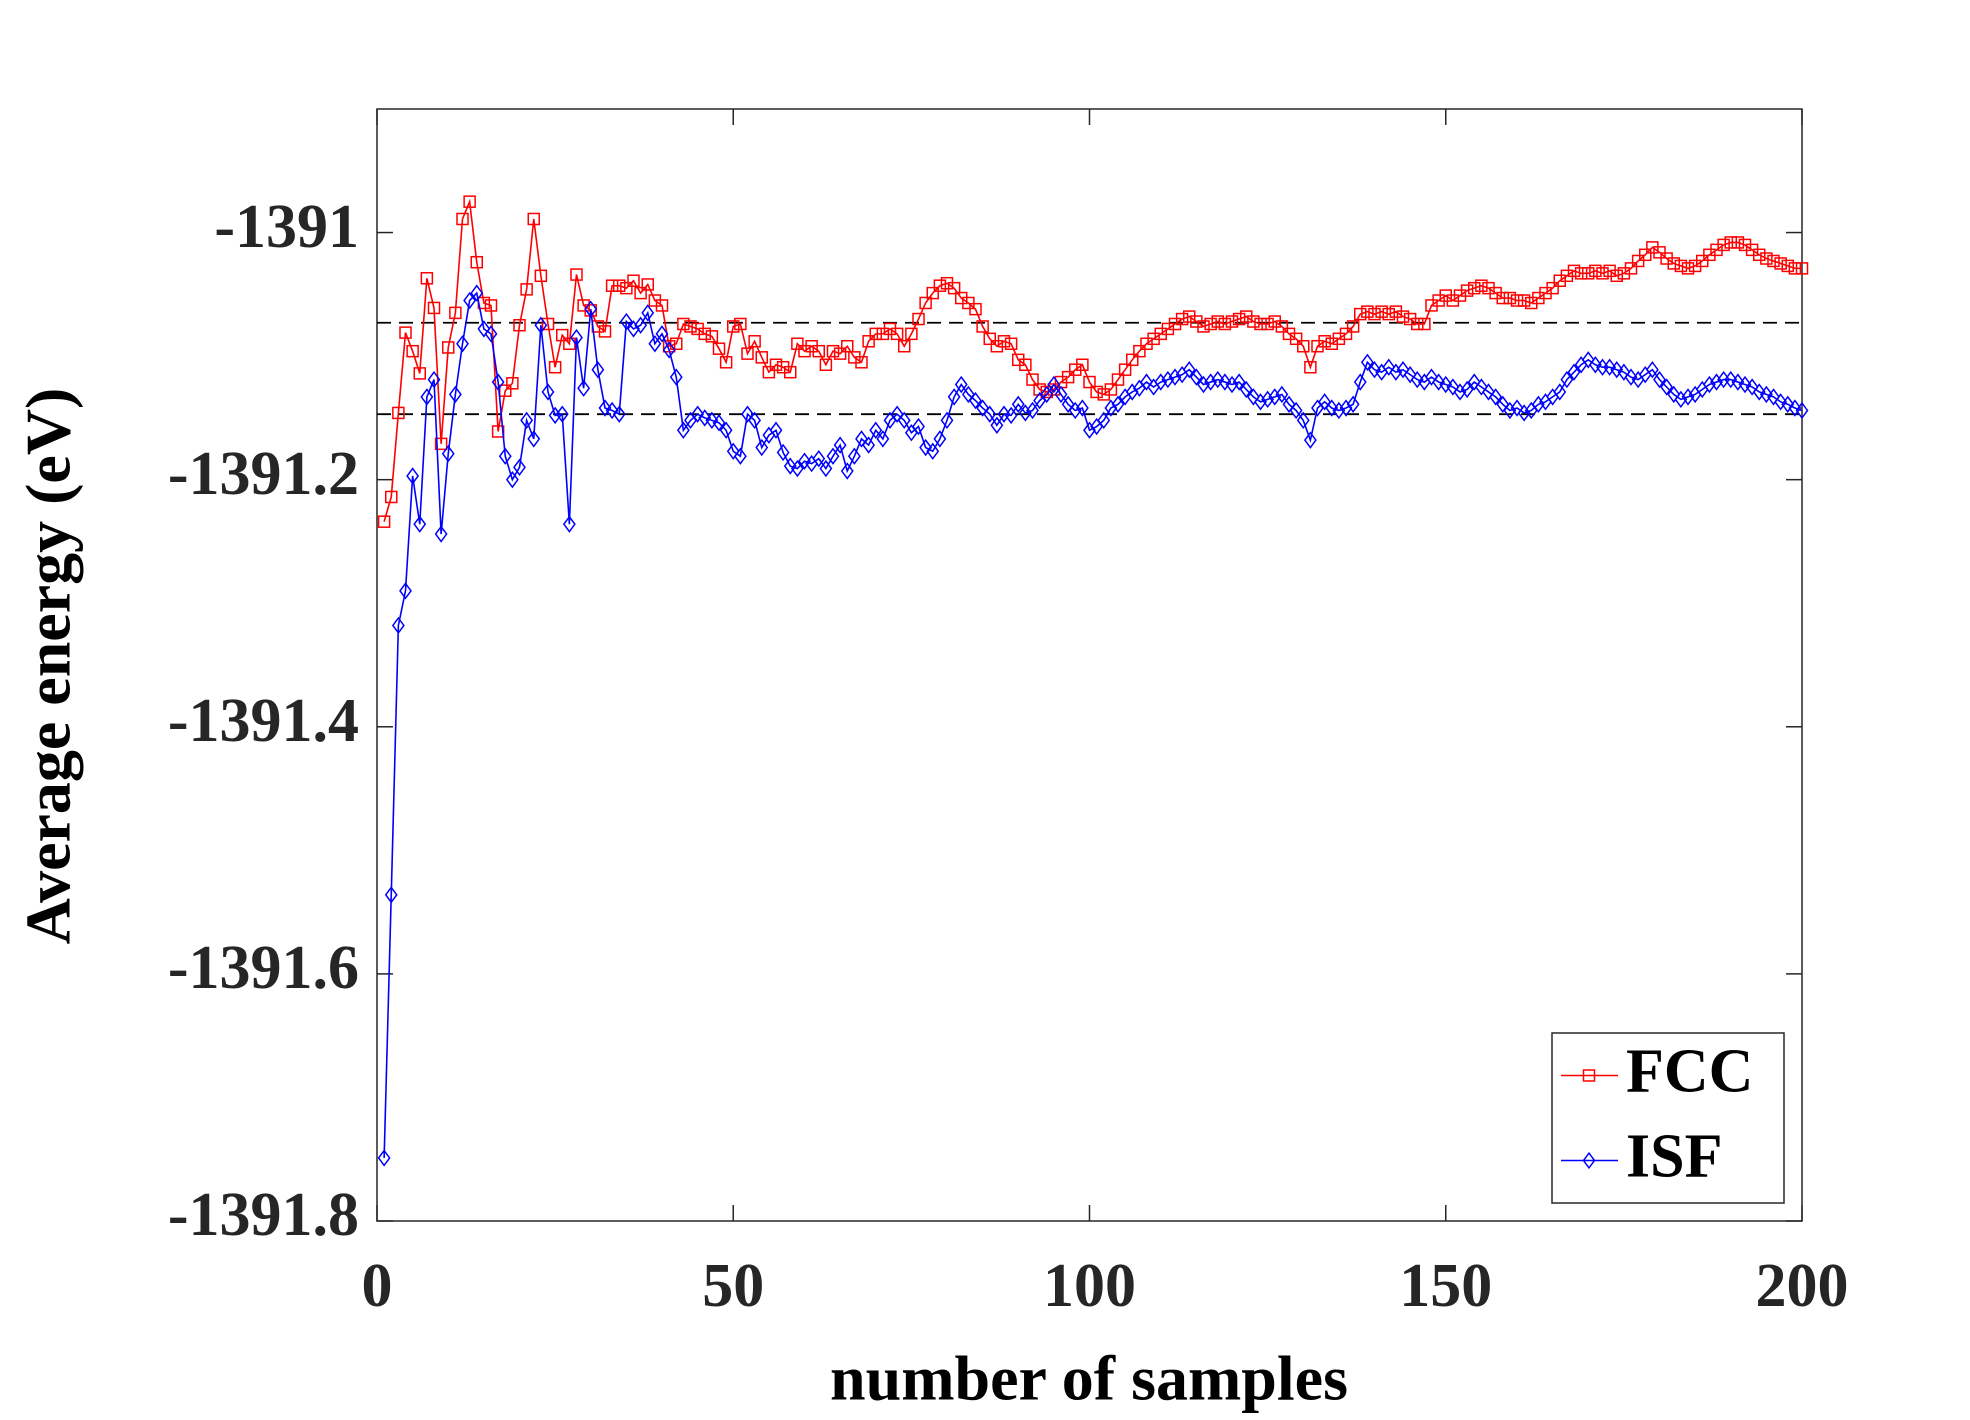 The image size is (1970, 1420). What do you see at coordinates (1674, 1157) in the screenshot?
I see `legend-label: ISF` at bounding box center [1674, 1157].